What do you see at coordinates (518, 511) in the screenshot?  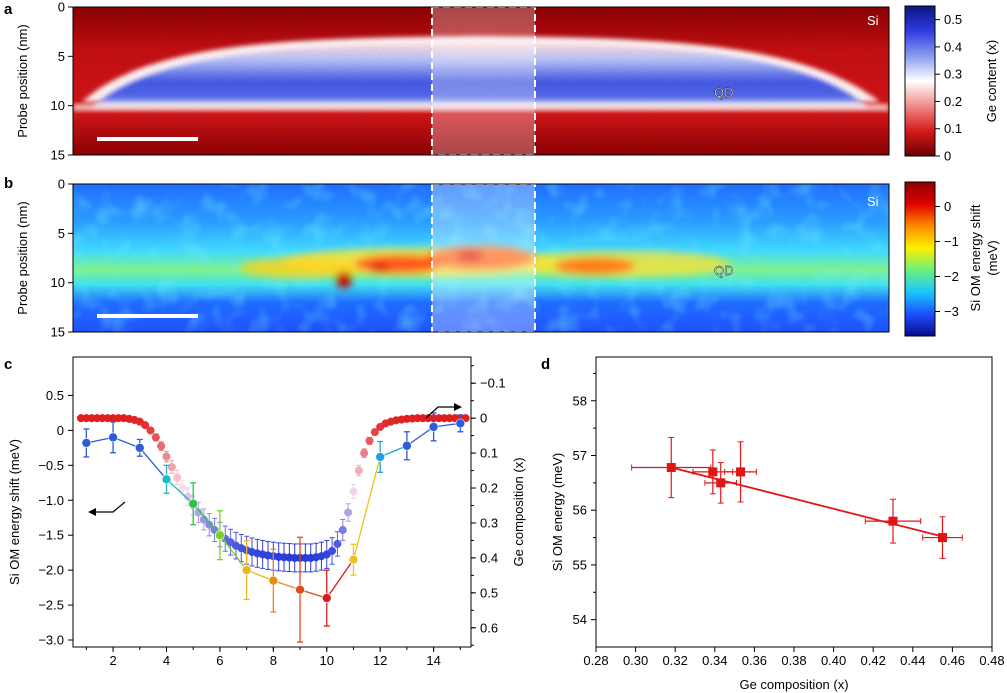 I see `panel-c-ylabel-right: Ge composition (x)` at bounding box center [518, 511].